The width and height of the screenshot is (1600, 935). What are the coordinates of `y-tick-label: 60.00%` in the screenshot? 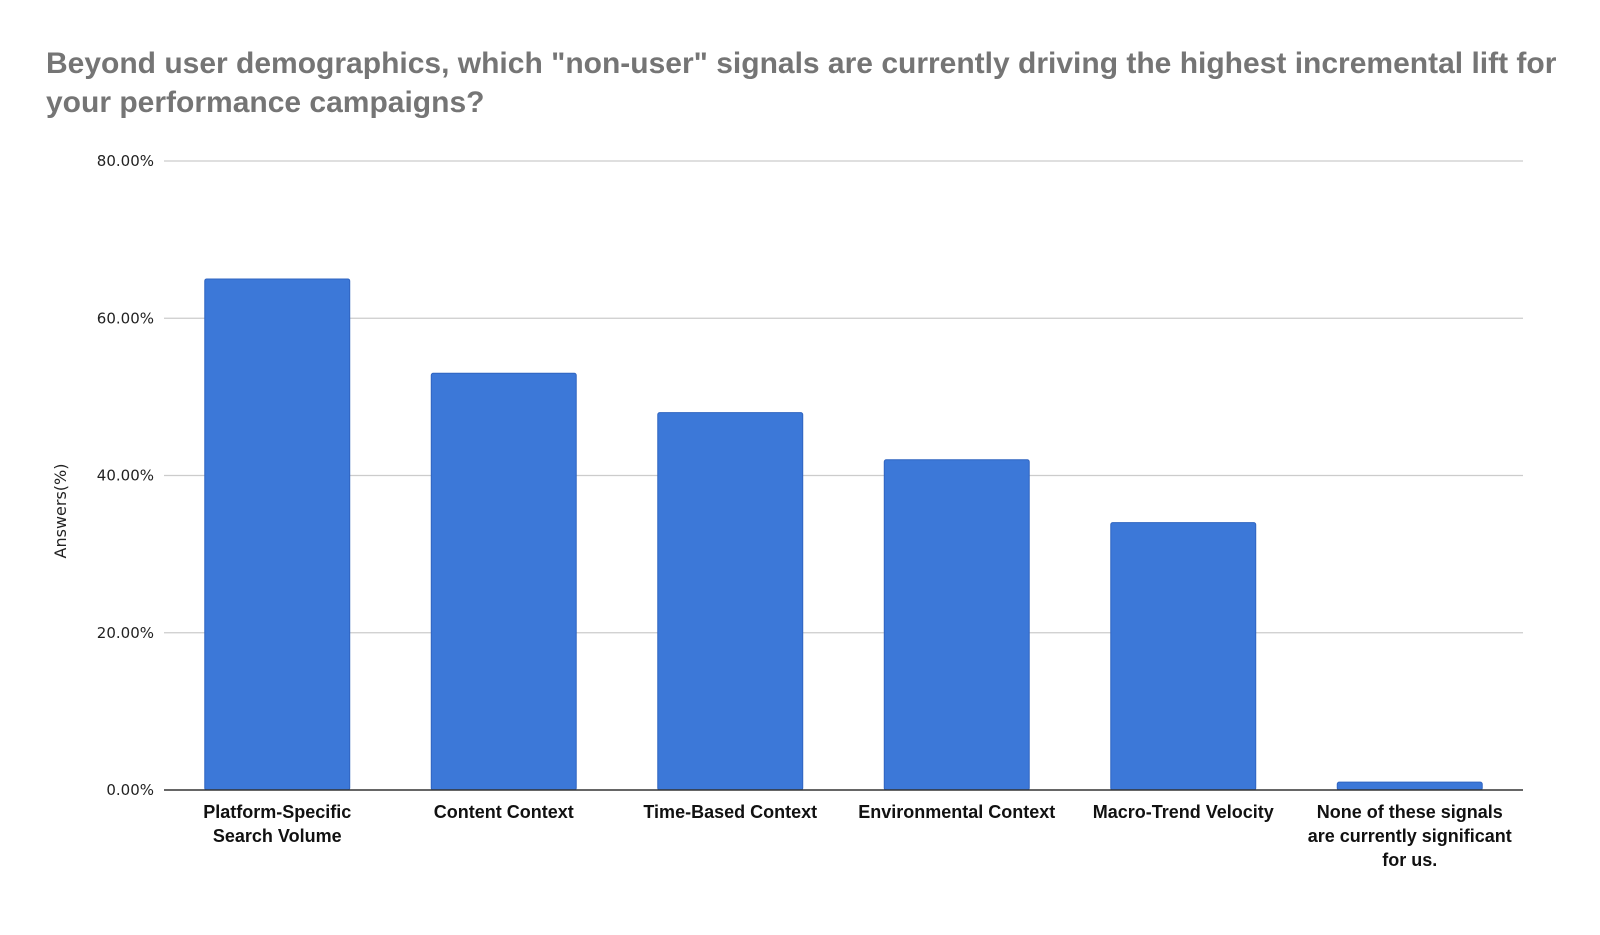 It's located at (125, 318).